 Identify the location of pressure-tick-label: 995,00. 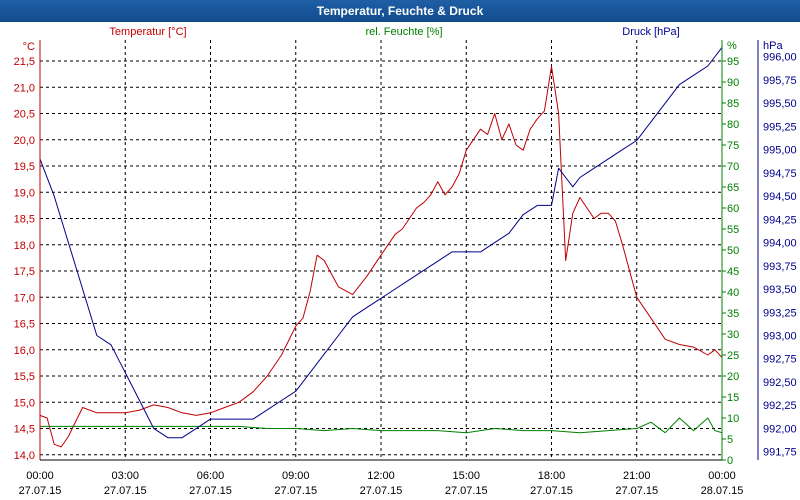
(780, 151).